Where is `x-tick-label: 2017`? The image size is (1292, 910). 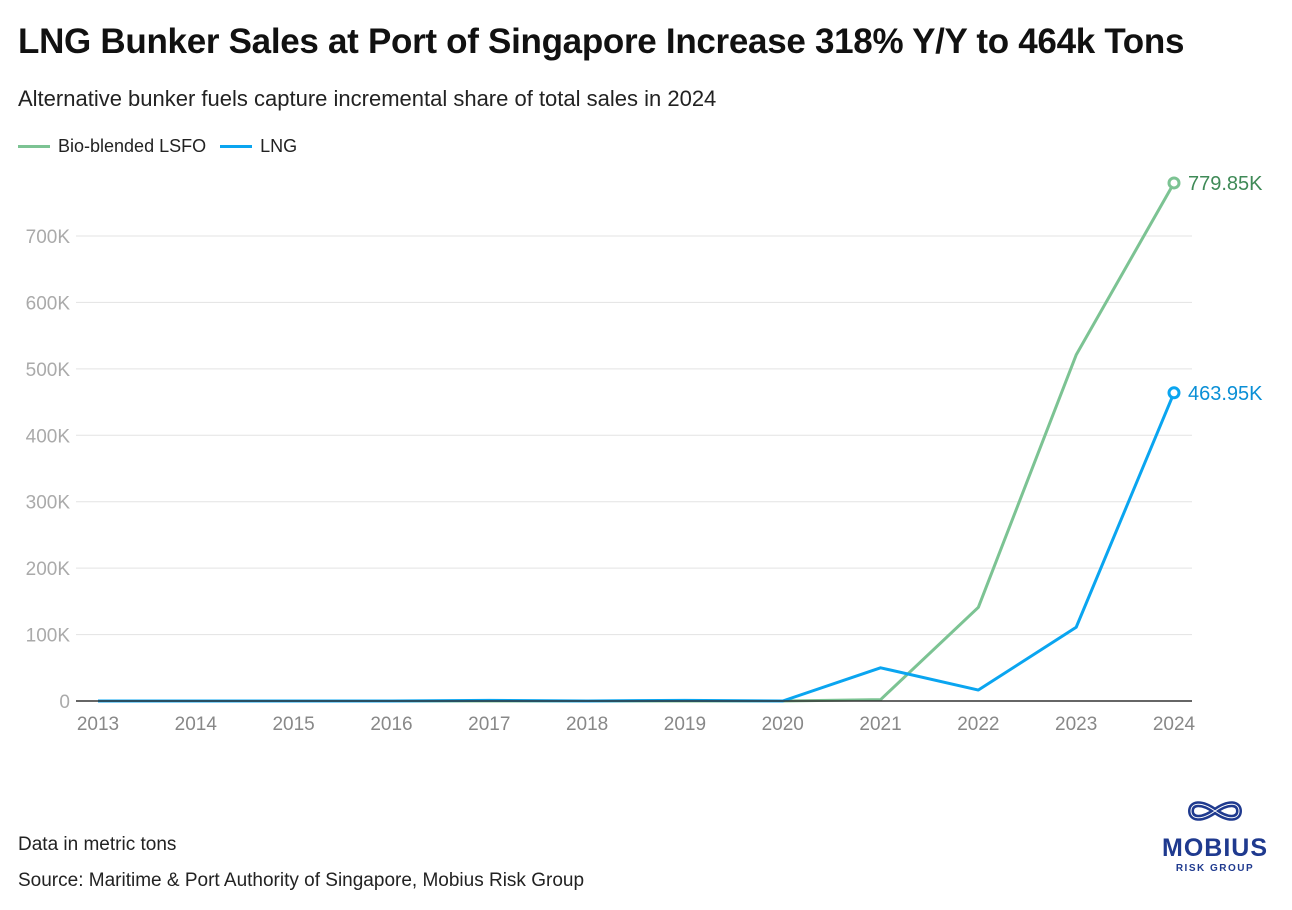
x-tick-label: 2017 is located at coordinates (489, 724).